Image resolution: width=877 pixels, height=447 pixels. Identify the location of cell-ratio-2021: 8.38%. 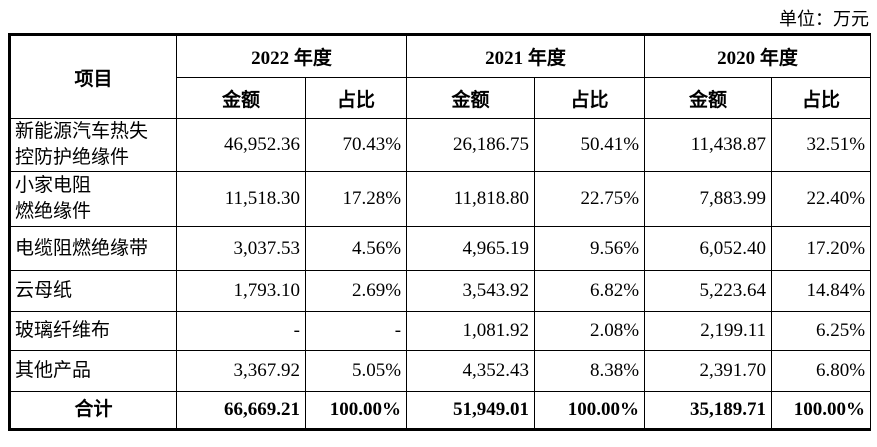
(590, 371).